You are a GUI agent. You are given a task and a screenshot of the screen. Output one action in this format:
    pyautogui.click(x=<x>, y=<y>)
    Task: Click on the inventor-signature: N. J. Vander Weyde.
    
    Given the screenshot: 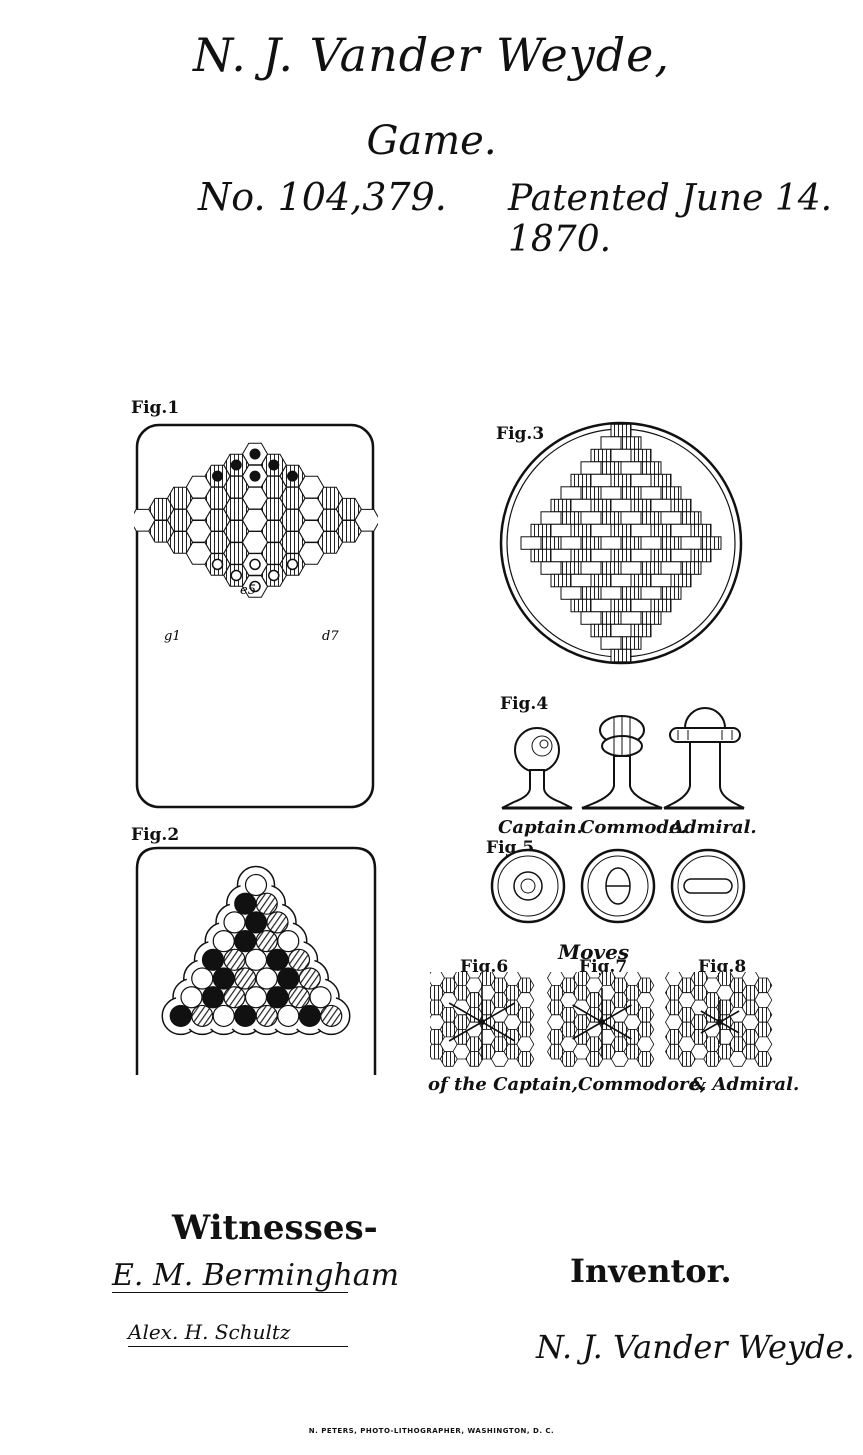 What is the action you would take?
    pyautogui.click(x=695, y=1347)
    